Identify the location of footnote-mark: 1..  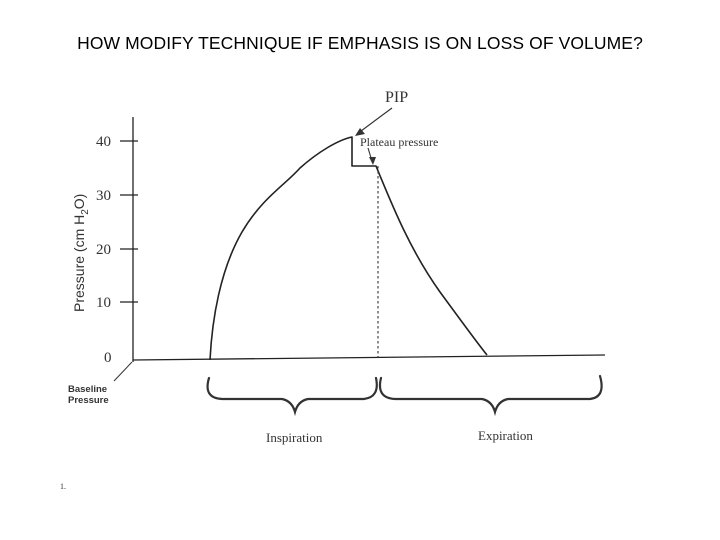
(63, 486).